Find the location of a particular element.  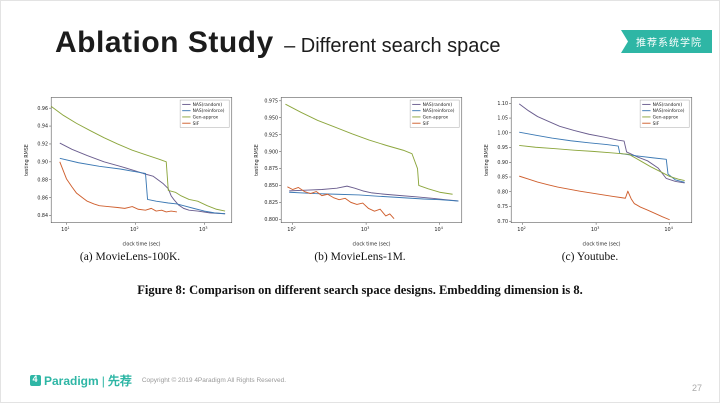

svg-text: 0.900 is located at coordinates (271, 152).